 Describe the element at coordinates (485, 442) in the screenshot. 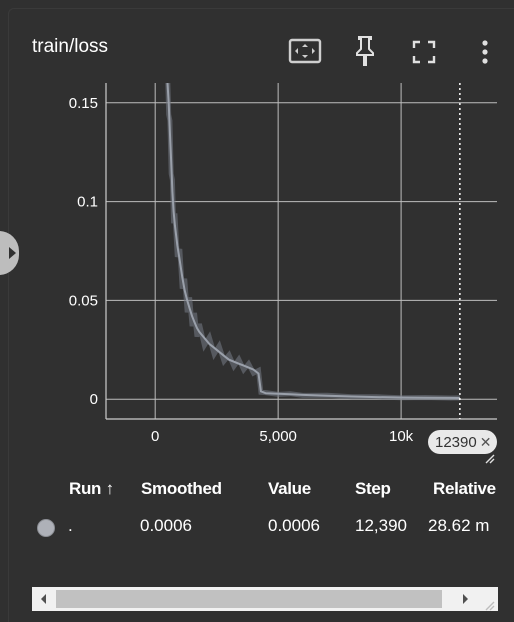

I see `close-icon: ✕` at that location.